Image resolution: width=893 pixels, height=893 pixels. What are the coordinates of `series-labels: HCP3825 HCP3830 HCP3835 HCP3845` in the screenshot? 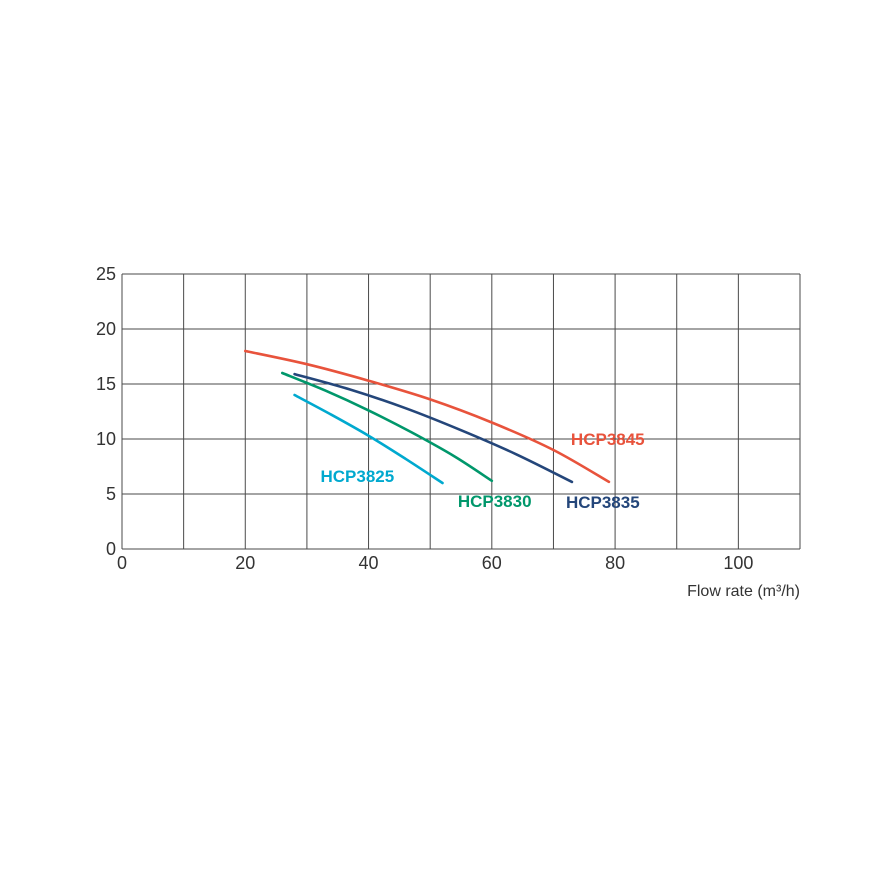 It's located at (483, 471).